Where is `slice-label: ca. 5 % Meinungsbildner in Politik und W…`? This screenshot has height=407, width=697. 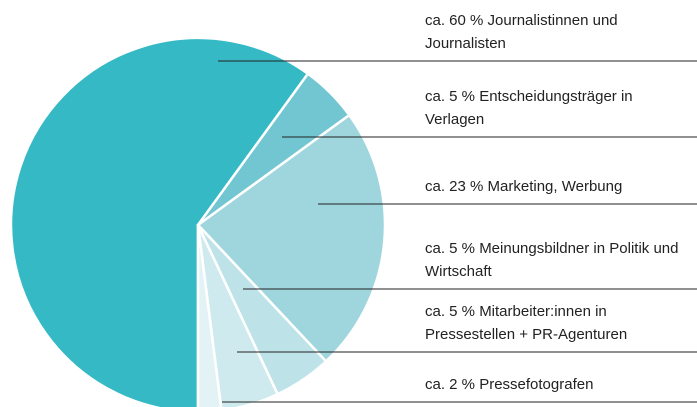 slice-label: ca. 5 % Meinungsbildner in Politik und W… is located at coordinates (552, 260).